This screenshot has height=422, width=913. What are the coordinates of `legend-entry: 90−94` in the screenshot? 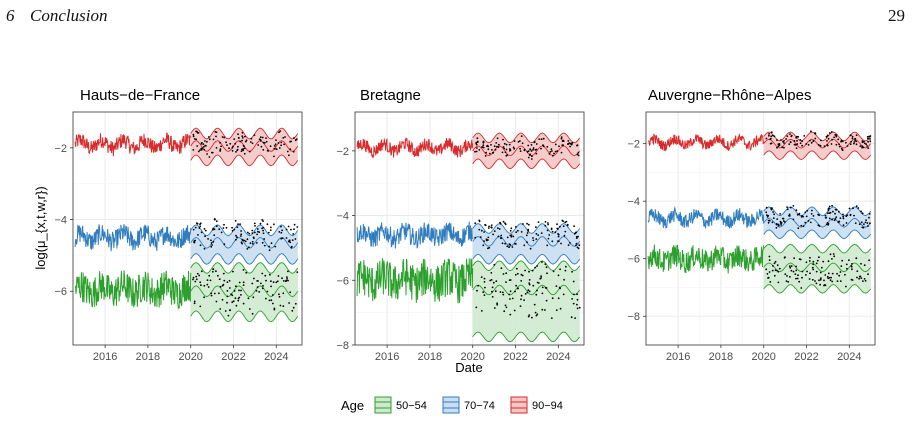 It's located at (536, 405).